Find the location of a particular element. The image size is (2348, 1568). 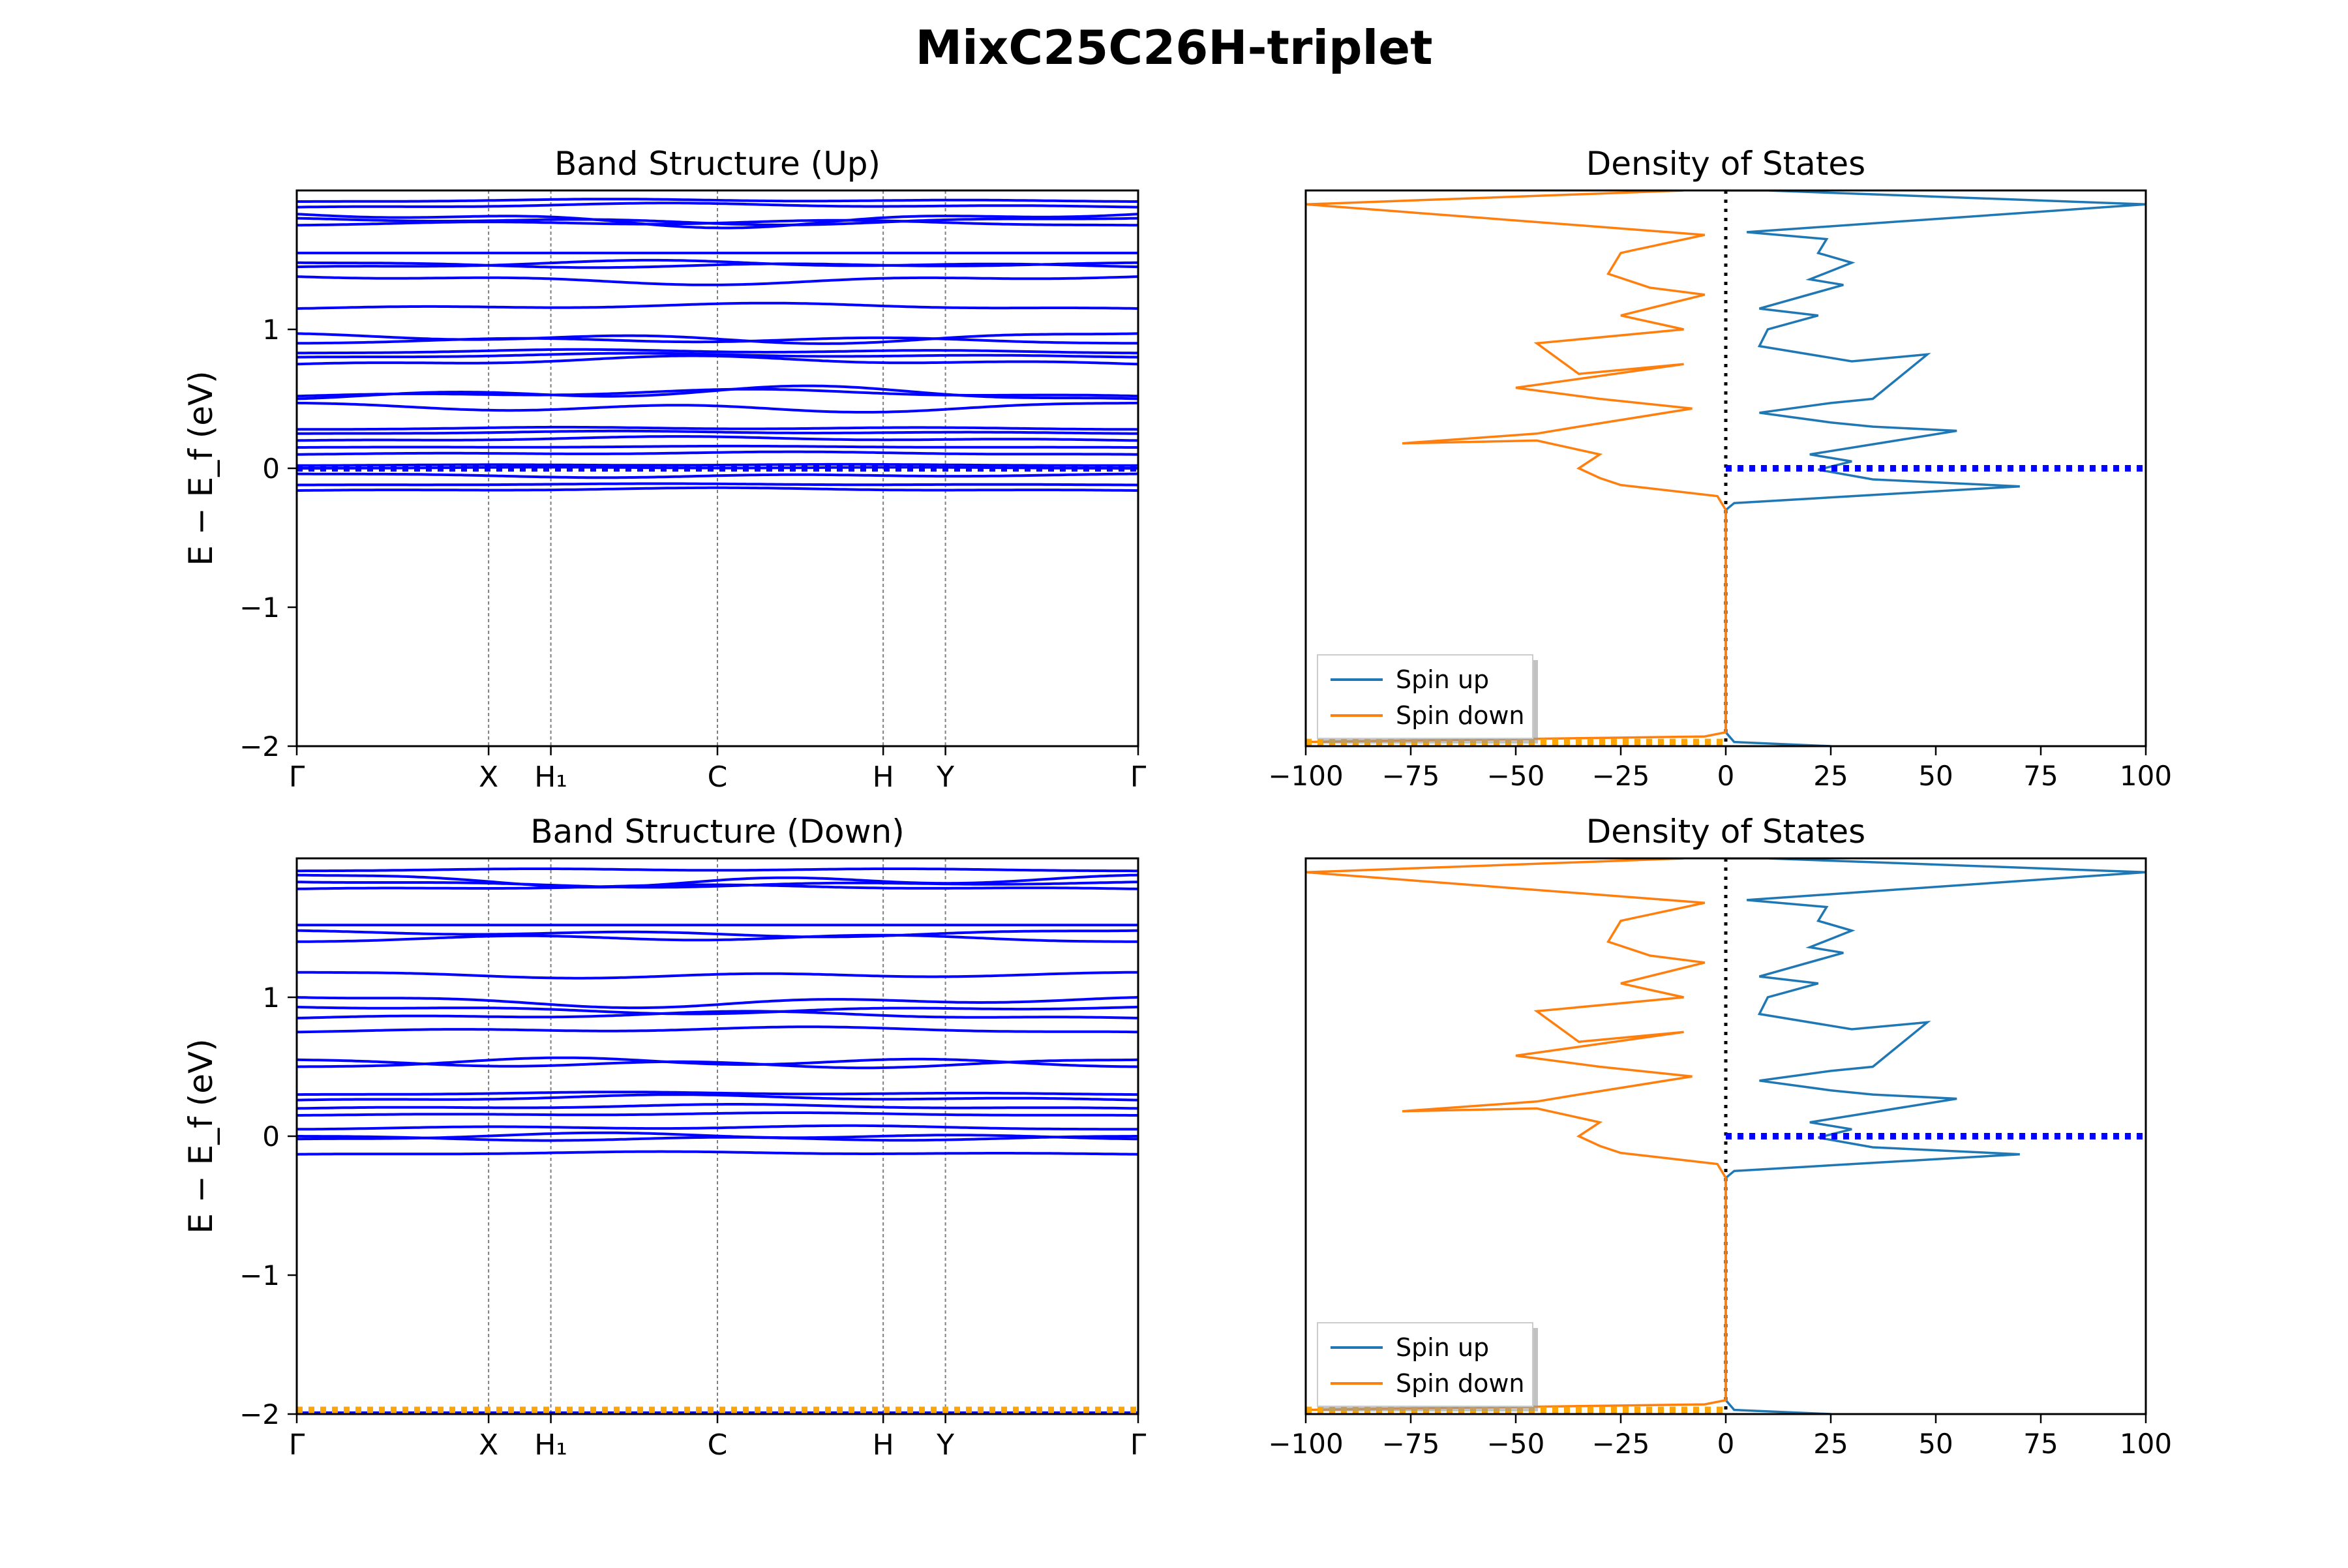

legend-entry-label: Spin up is located at coordinates (1442, 679).